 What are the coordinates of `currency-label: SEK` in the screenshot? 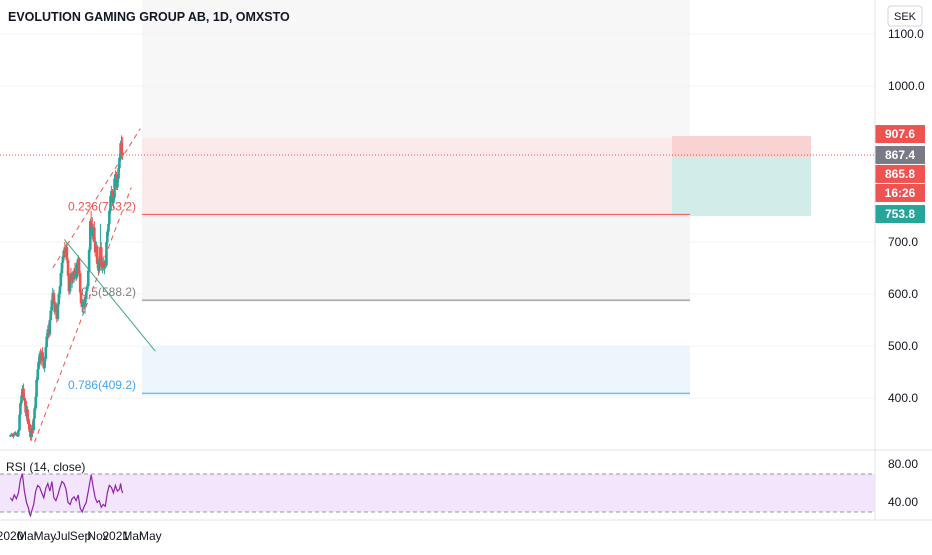 It's located at (905, 17).